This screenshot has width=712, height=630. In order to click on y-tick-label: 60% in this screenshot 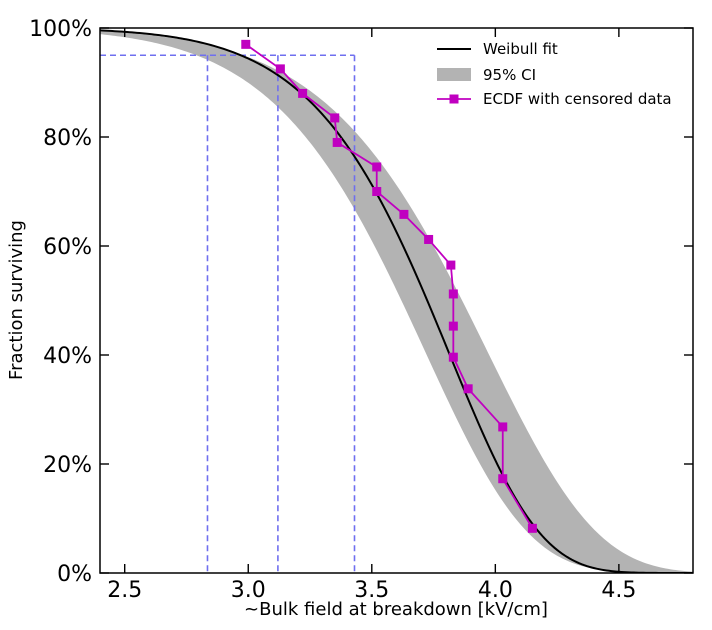, I will do `click(67, 247)`.